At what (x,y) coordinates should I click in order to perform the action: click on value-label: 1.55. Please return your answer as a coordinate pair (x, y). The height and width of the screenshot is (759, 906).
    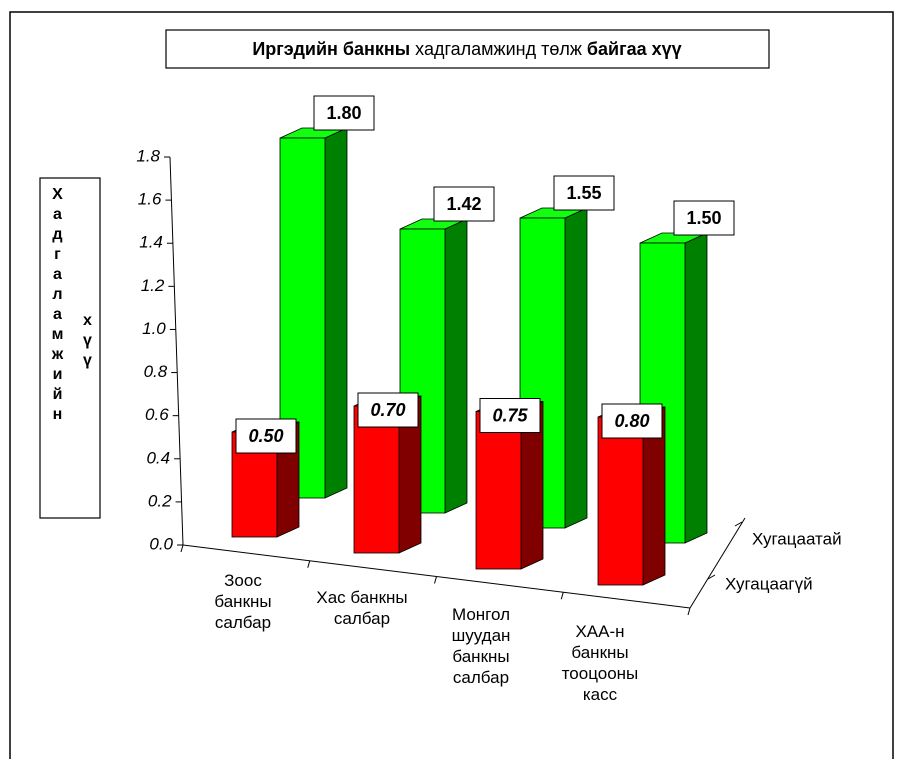
    Looking at the image, I should click on (583, 193).